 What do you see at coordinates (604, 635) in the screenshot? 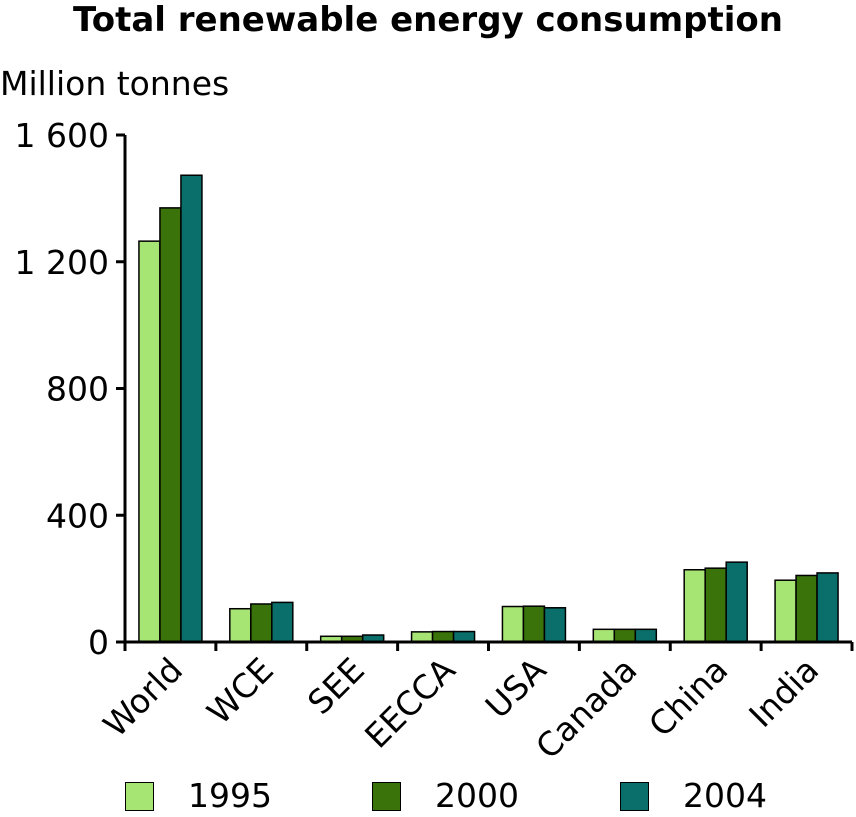
I see `bar-canada-1995` at bounding box center [604, 635].